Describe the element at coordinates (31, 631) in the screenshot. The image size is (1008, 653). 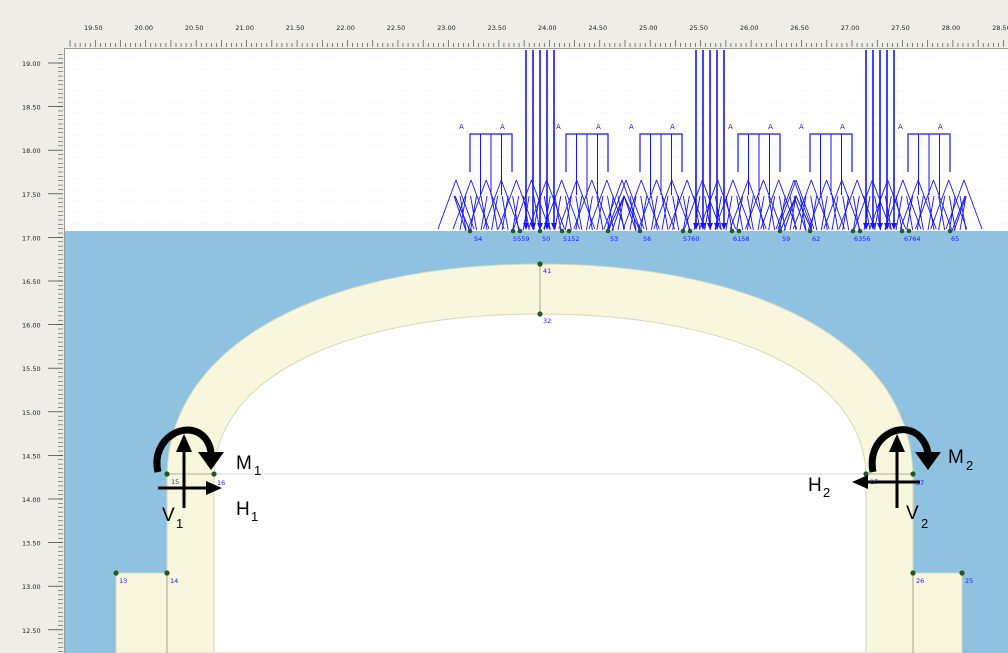
I see `ruler-left-label: 12.50` at that location.